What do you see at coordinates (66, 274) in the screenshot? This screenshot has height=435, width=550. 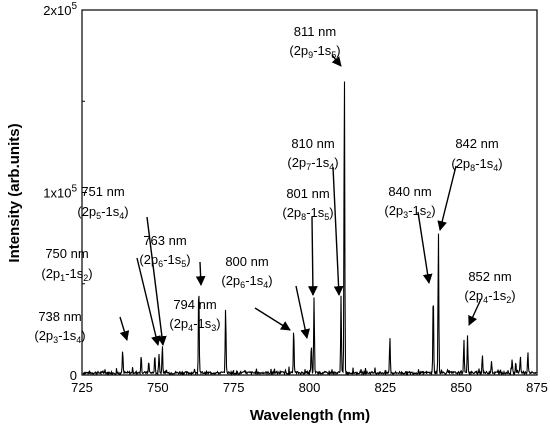 I see `annotation-transition: (2p1-1s2)` at bounding box center [66, 274].